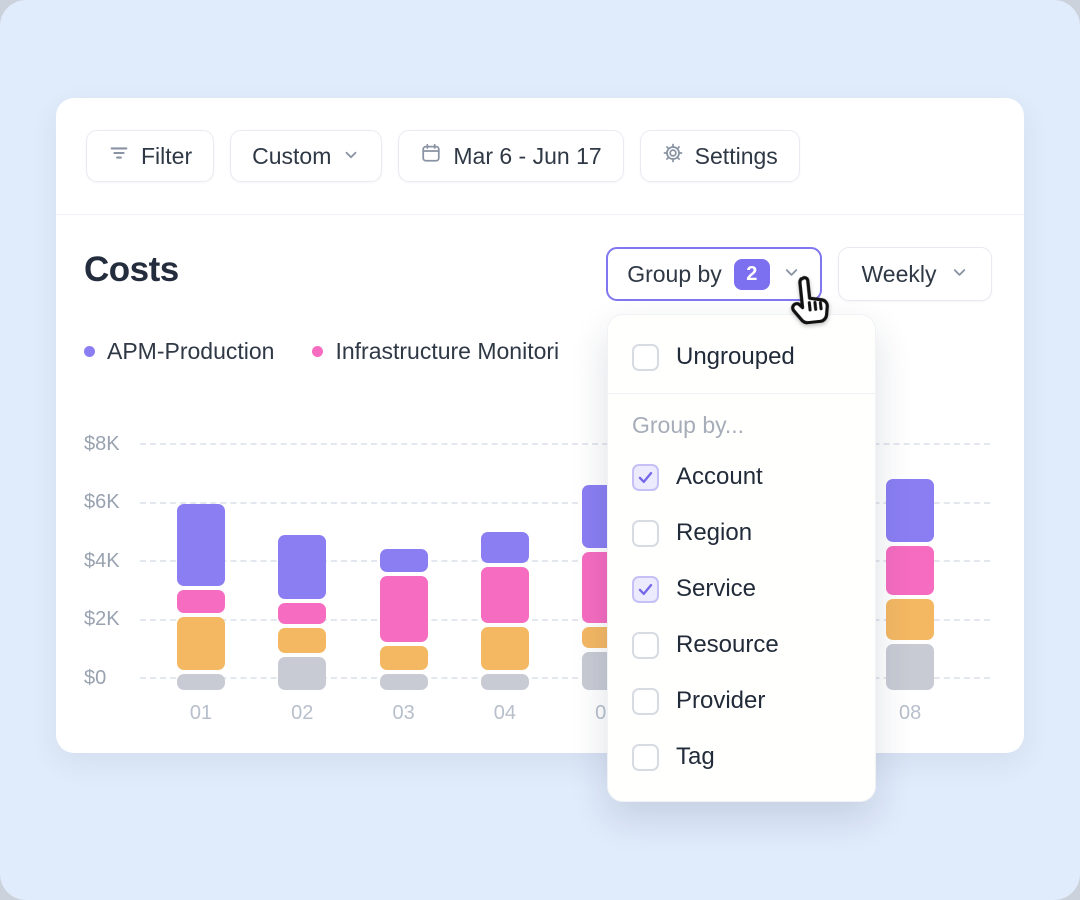  What do you see at coordinates (751, 274) in the screenshot?
I see `group-by-count-badge: 2` at bounding box center [751, 274].